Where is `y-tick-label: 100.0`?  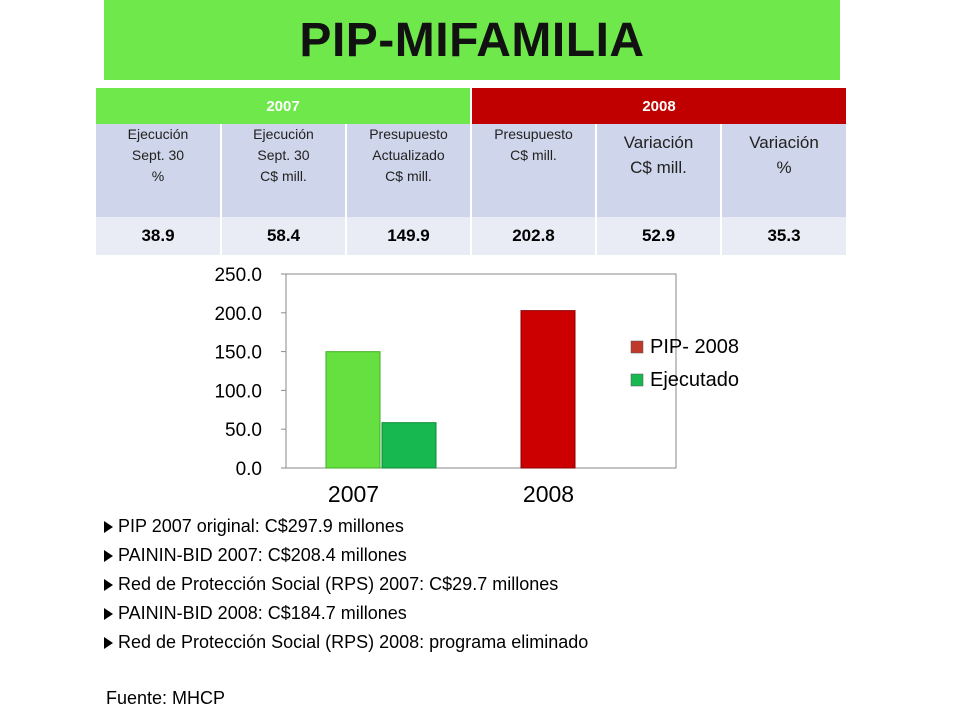
y-tick-label: 100.0 is located at coordinates (238, 391).